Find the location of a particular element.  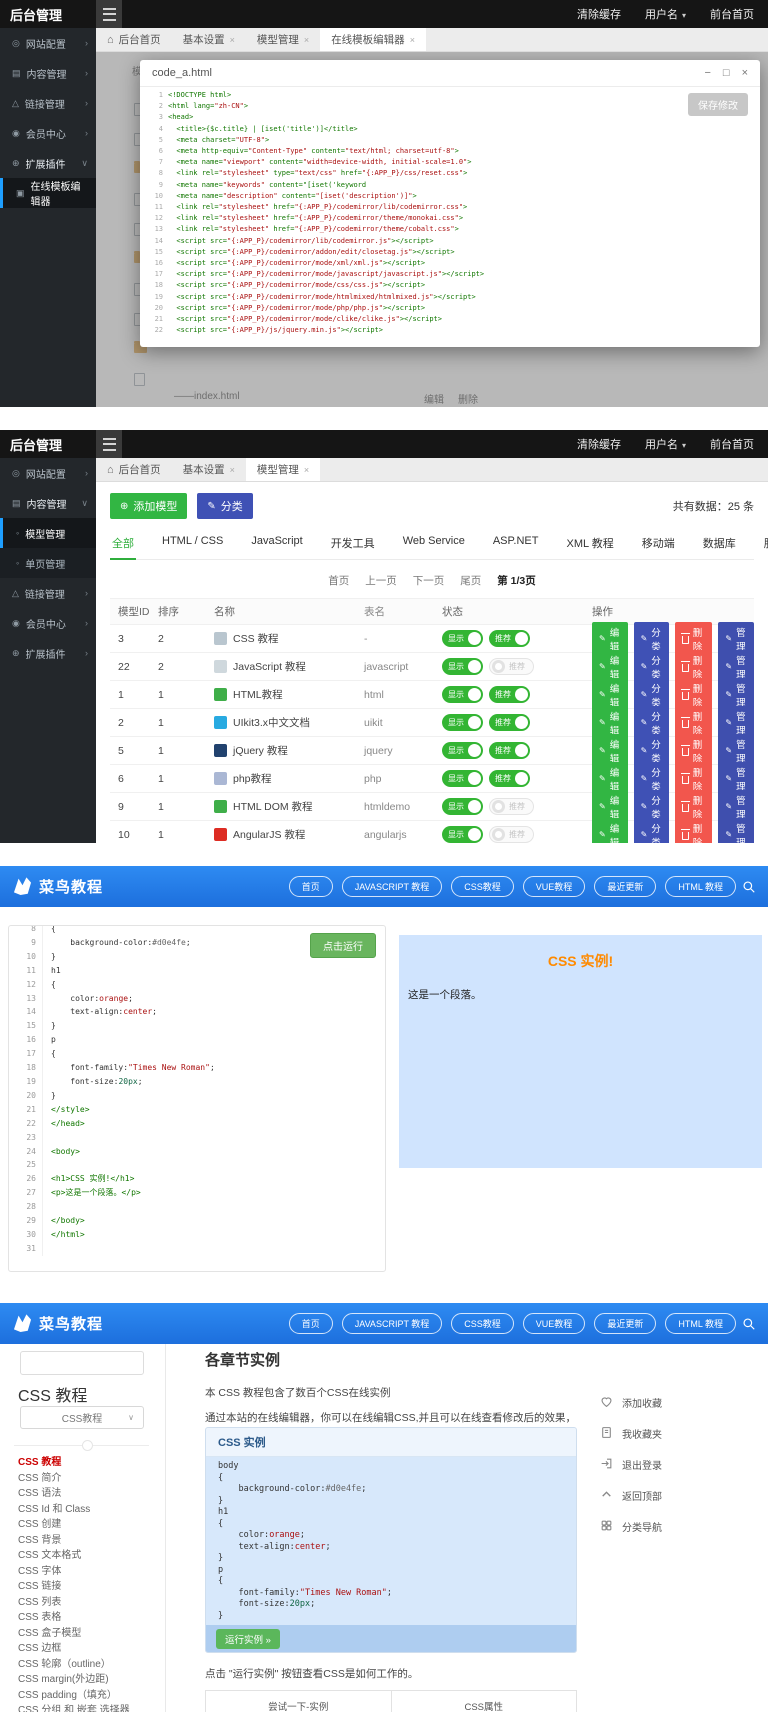

sidebar-item-扩展插件: ⊕ 扩展插件 › is located at coordinates (48, 653).